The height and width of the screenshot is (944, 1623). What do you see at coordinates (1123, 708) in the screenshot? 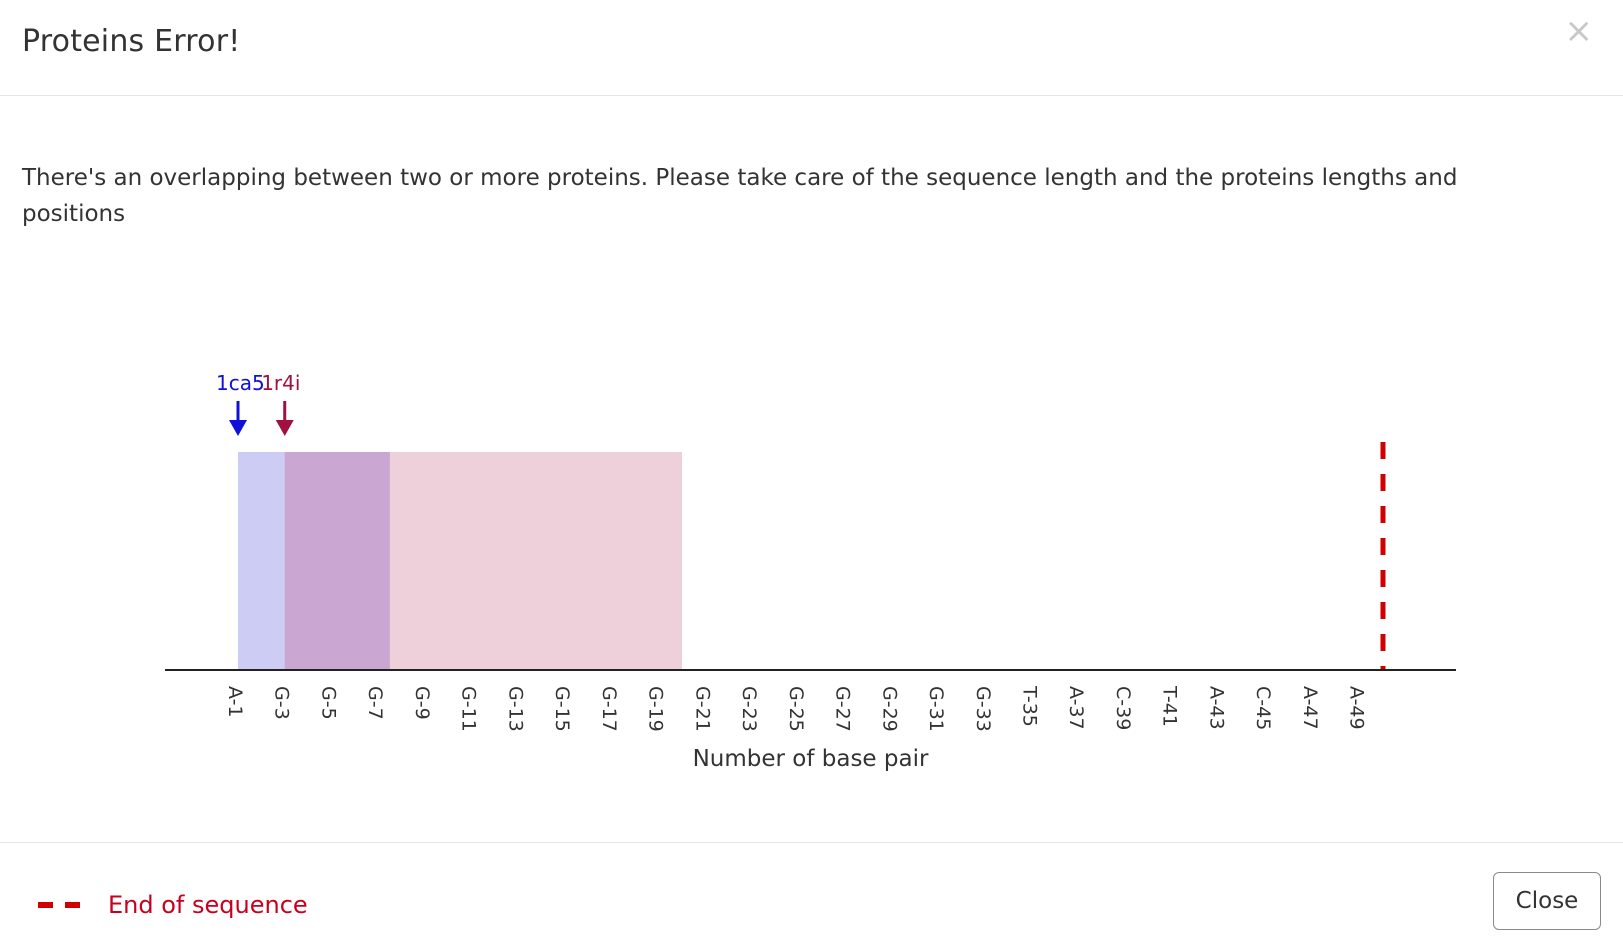
I see `x-tick-label: C-39` at bounding box center [1123, 708].